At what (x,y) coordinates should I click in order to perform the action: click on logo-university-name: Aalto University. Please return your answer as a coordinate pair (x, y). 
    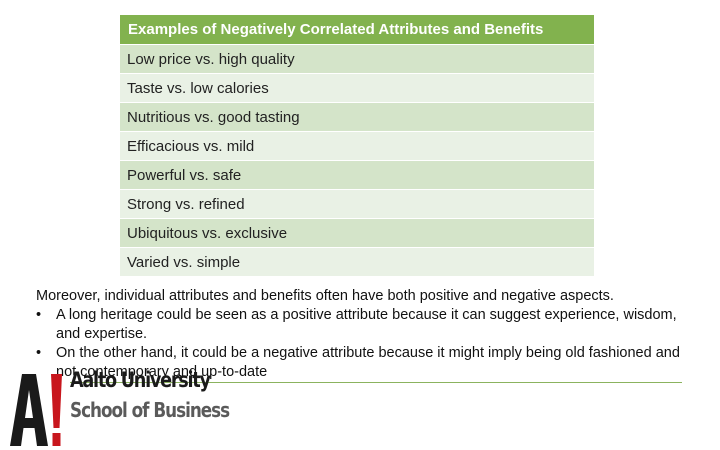
    Looking at the image, I should click on (140, 380).